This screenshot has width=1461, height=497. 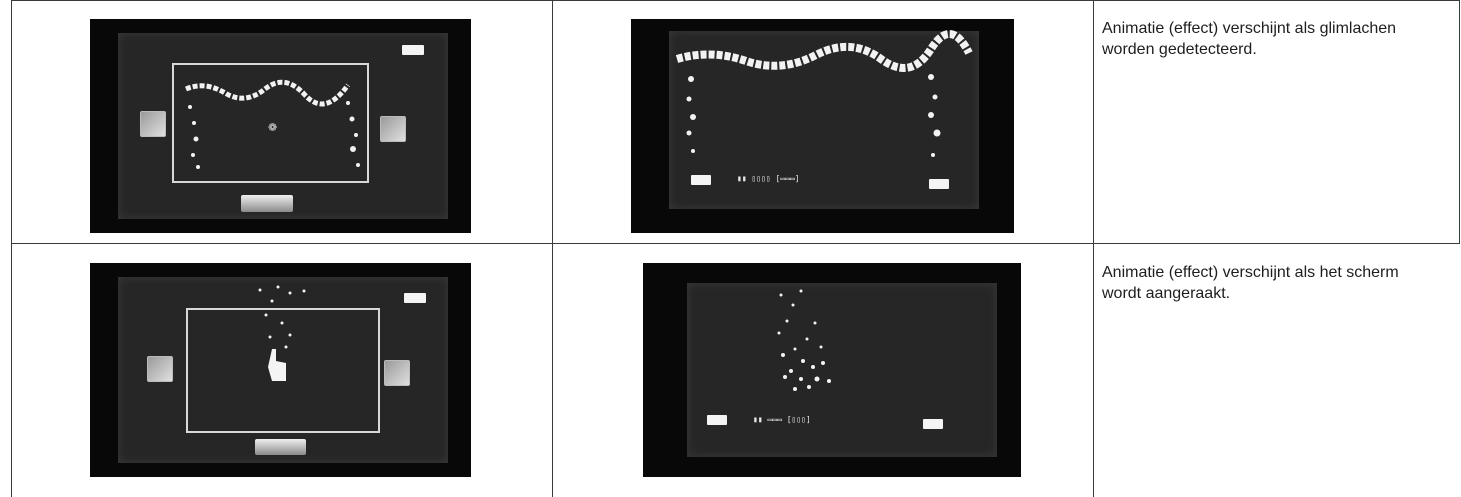 What do you see at coordinates (11, 248) in the screenshot?
I see `table-border-left` at bounding box center [11, 248].